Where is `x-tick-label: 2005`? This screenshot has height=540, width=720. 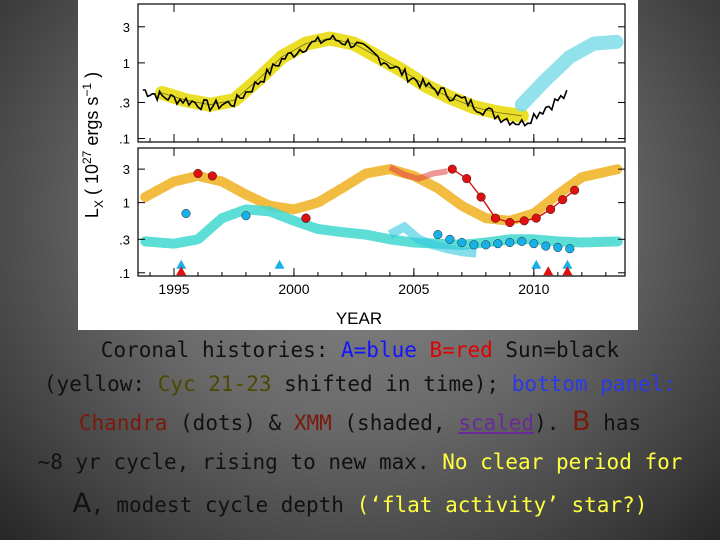
x-tick-label: 2005 is located at coordinates (413, 289).